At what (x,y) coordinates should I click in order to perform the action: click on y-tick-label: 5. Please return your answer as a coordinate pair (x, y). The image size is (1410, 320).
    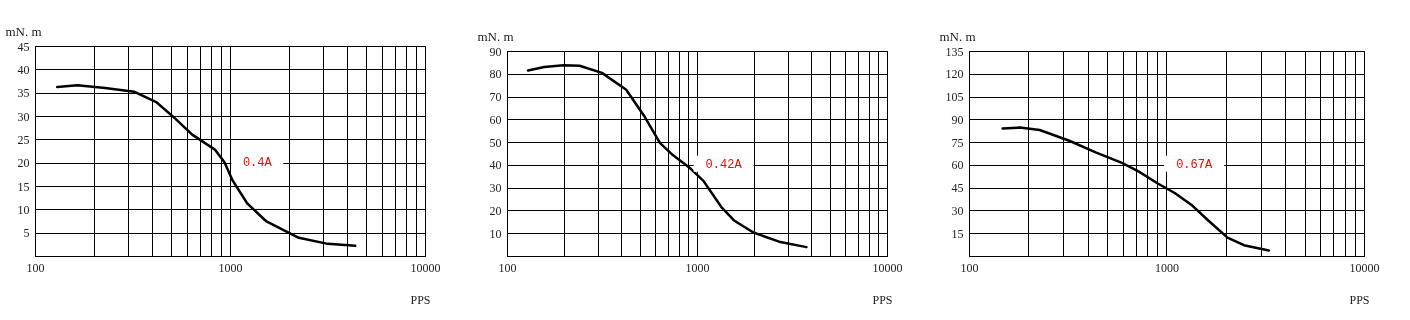
    Looking at the image, I should click on (26, 233).